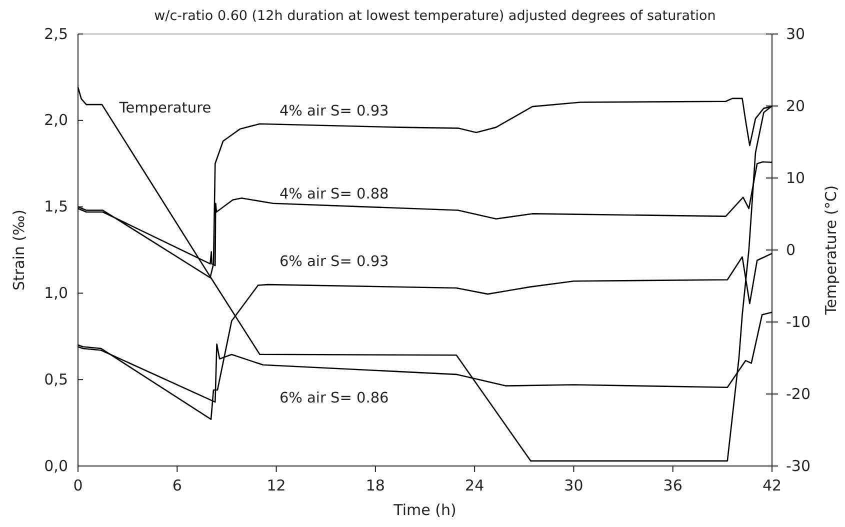 This screenshot has height=527, width=845. I want to click on y2-tick-label: 10, so click(796, 177).